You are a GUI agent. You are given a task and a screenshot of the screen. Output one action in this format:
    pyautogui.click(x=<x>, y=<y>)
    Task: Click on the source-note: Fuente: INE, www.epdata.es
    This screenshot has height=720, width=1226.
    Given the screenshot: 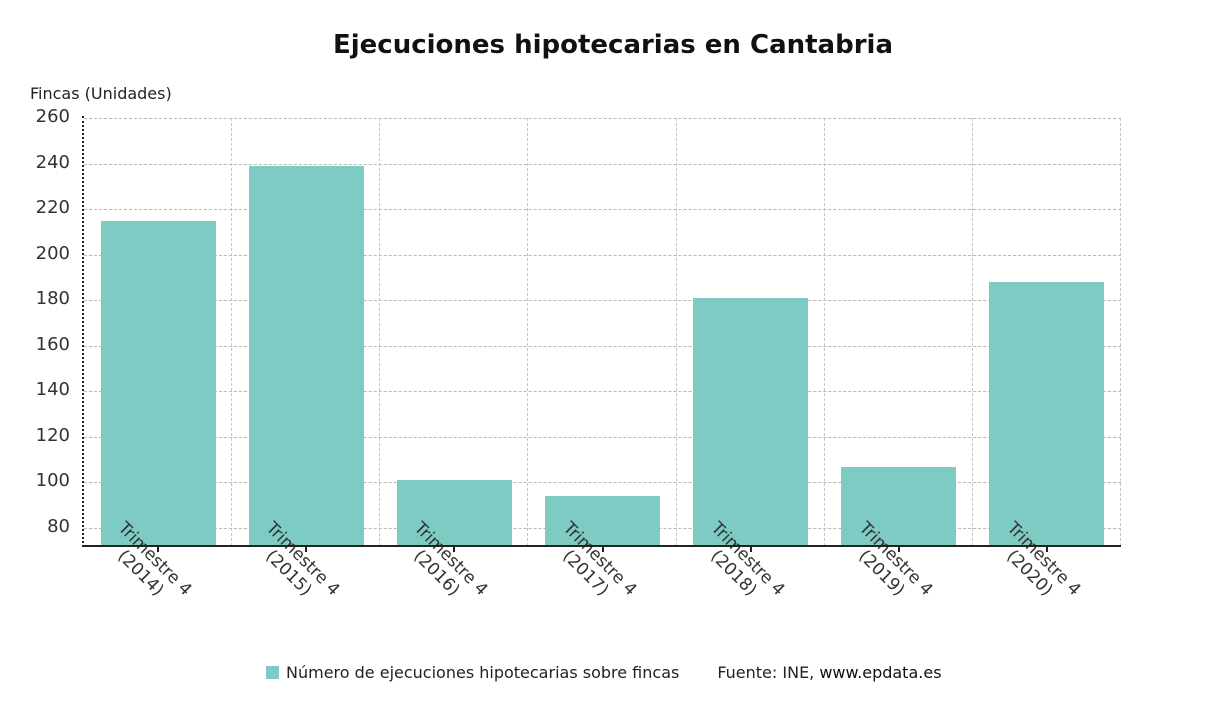 What is the action you would take?
    pyautogui.click(x=829, y=672)
    